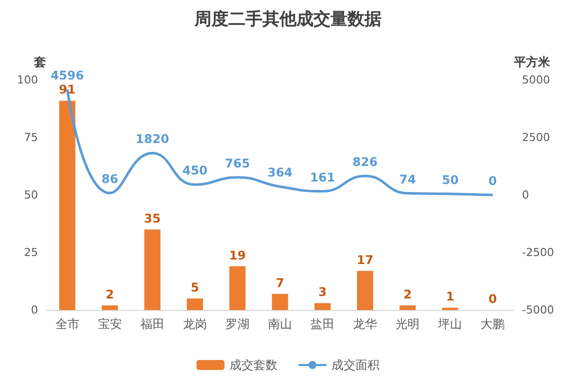 The height and width of the screenshot is (388, 576). Describe the element at coordinates (450, 179) in the screenshot. I see `data-label: 50` at that location.